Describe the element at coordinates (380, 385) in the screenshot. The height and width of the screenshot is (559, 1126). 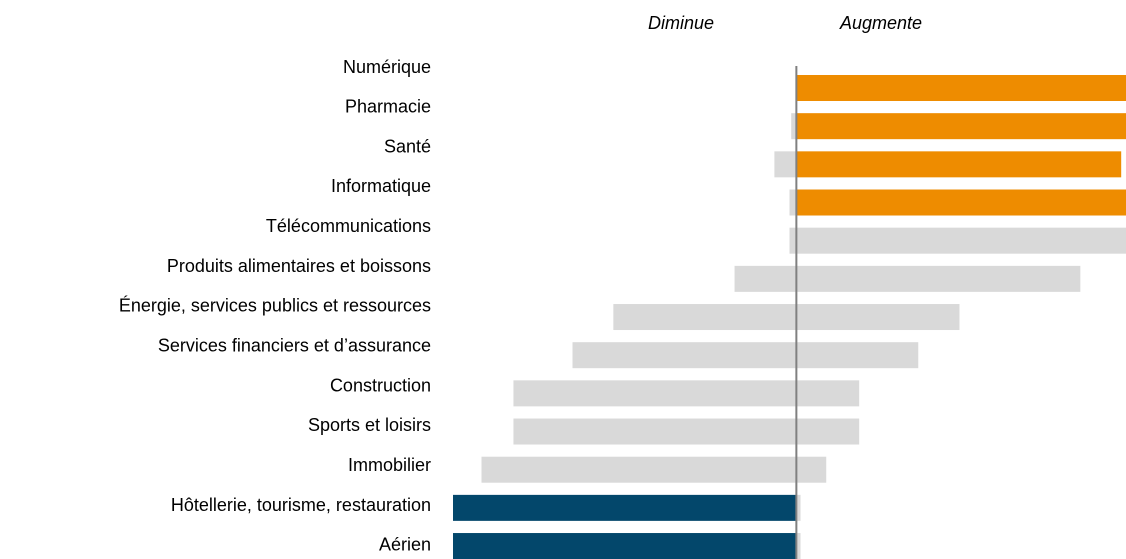
I see `category-label: Construction` at that location.